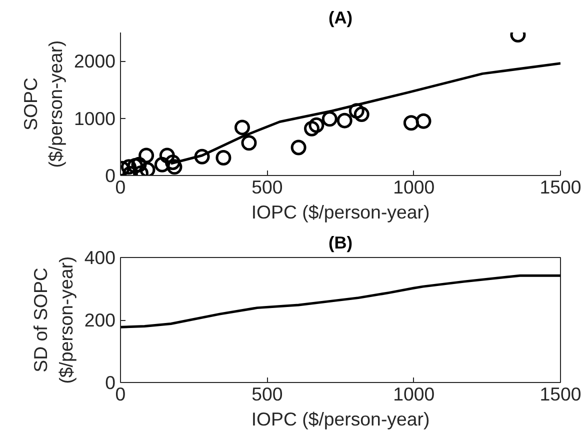  Describe the element at coordinates (95, 61) in the screenshot. I see `y-tick-label: 2000` at that location.